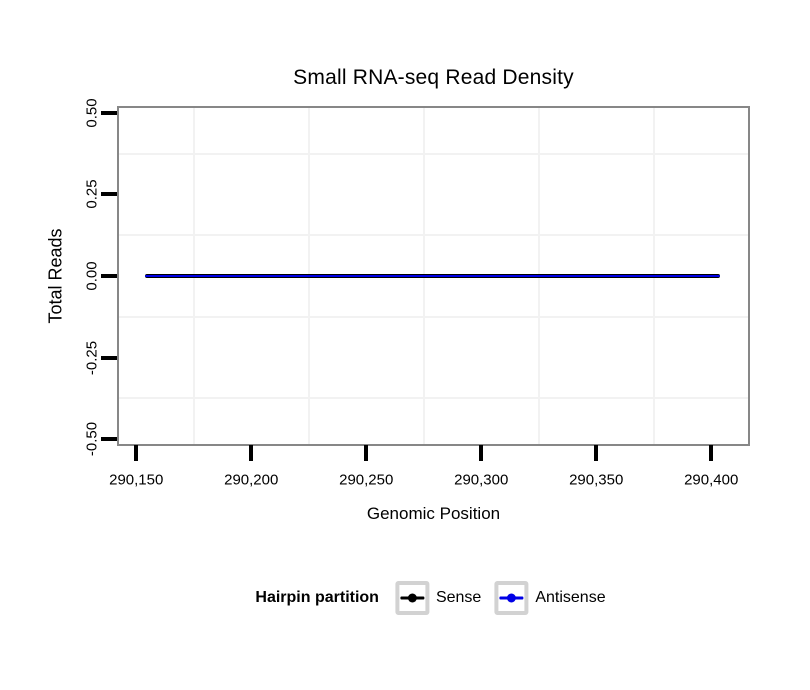 This screenshot has width=810, height=690. What do you see at coordinates (570, 597) in the screenshot?
I see `legend-label-antisense: Antisense` at bounding box center [570, 597].